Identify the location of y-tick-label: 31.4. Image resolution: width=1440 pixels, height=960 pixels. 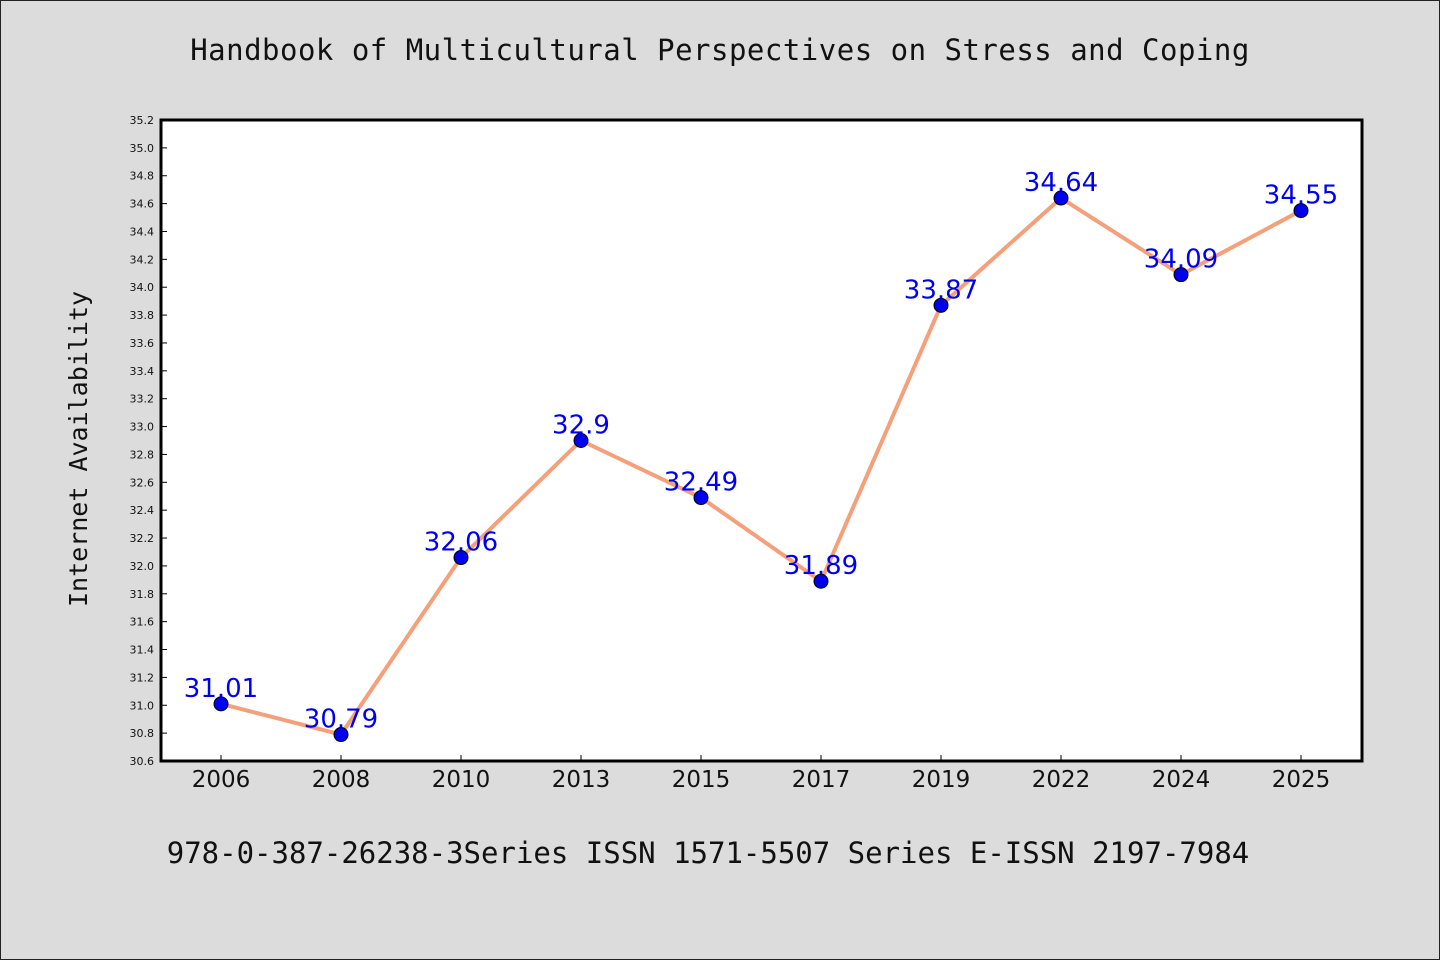
(142, 650).